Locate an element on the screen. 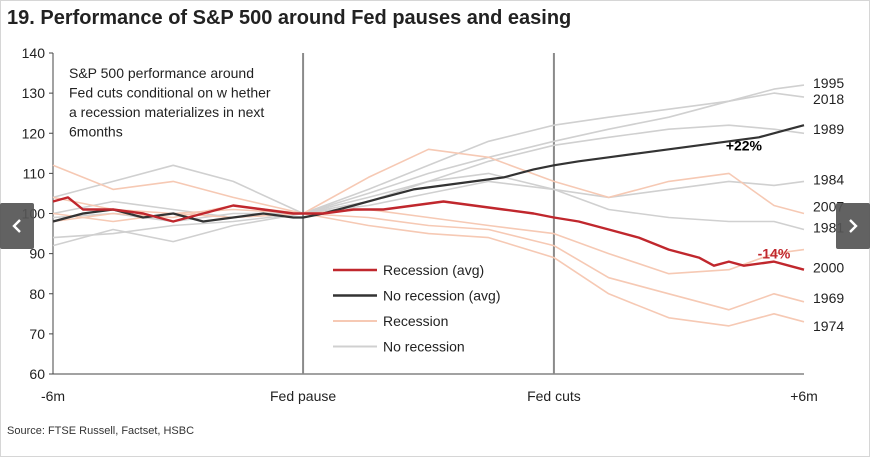 Image resolution: width=870 pixels, height=457 pixels. chevron-right-icon is located at coordinates (853, 226).